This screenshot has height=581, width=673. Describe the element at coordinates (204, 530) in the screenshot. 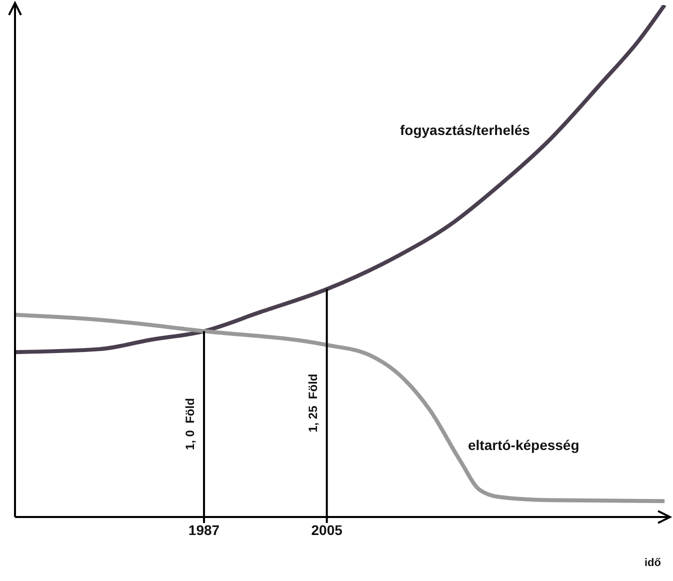

I see `x-tick-label: 1987` at that location.